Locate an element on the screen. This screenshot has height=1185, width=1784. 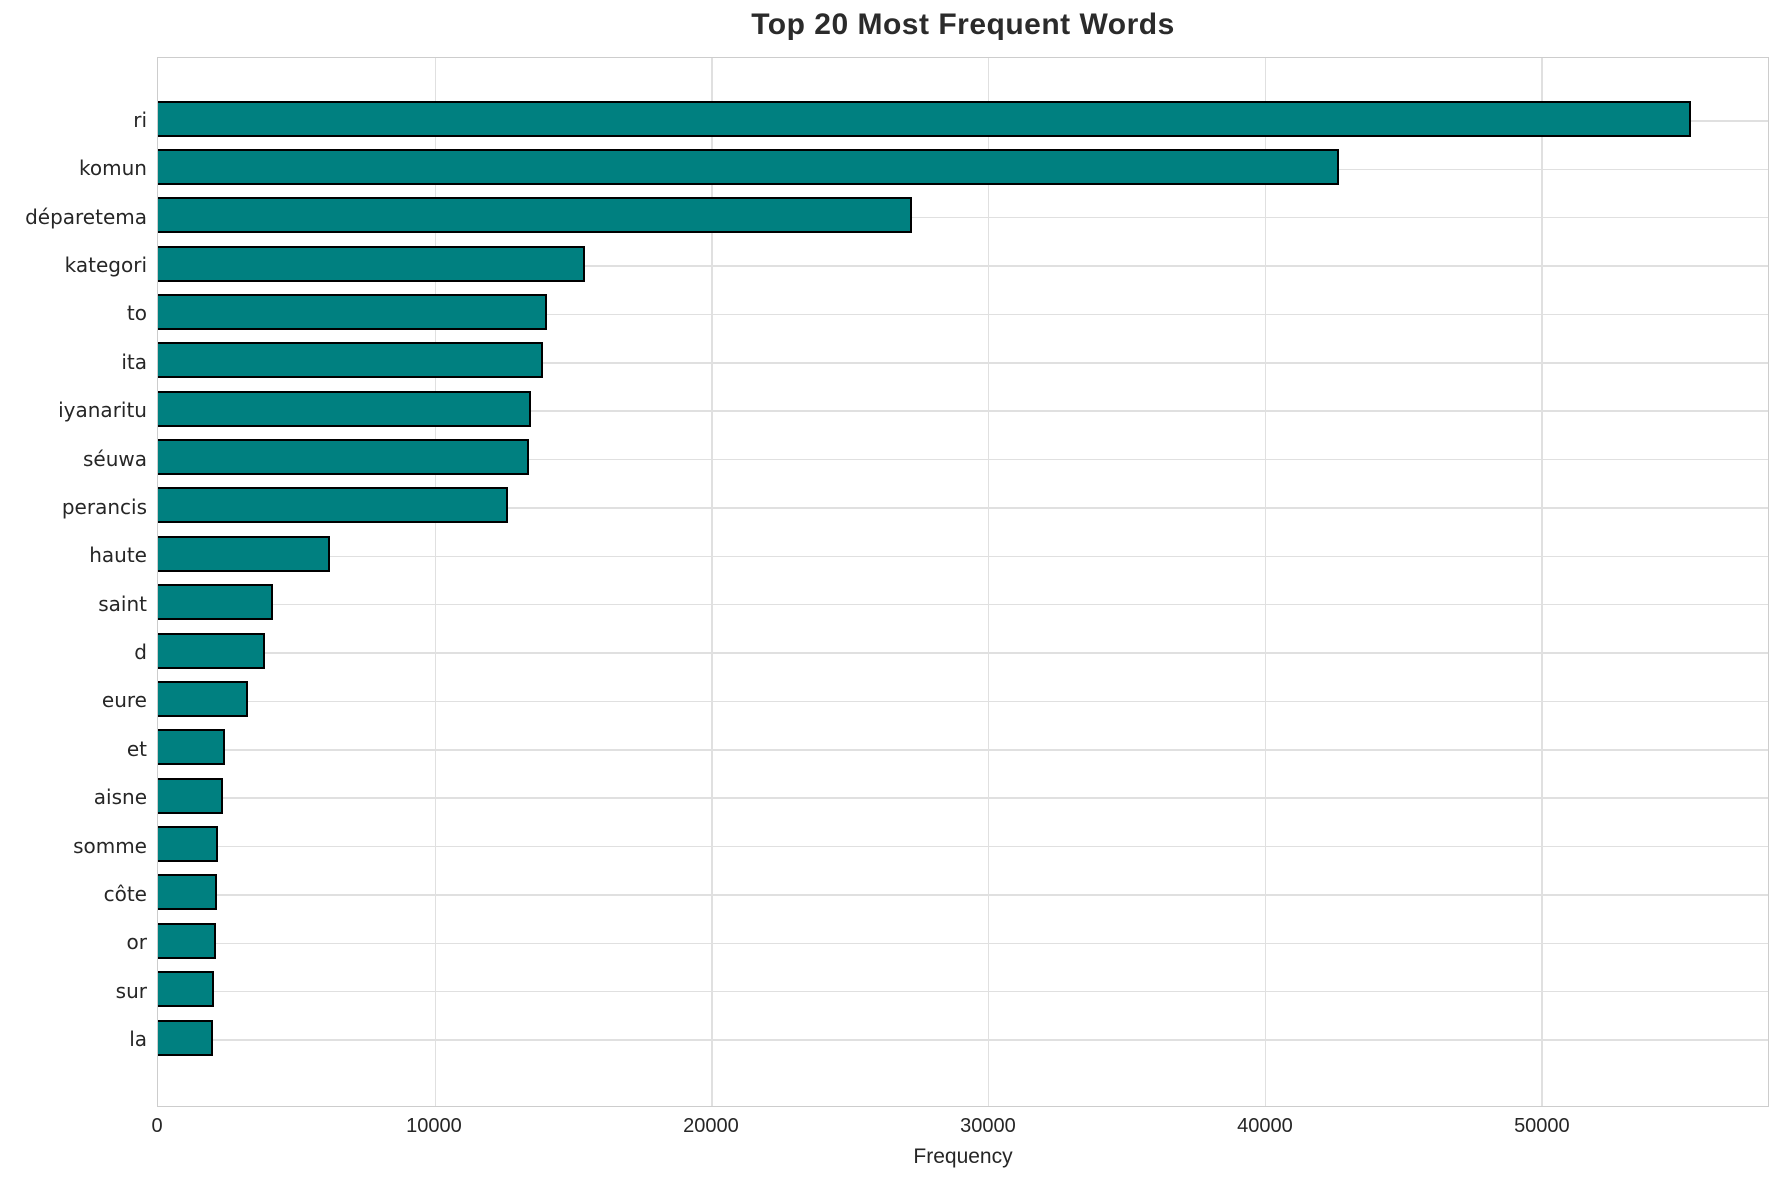
y-tick-label-iyanaritu: iyanaritu is located at coordinates (102, 410).